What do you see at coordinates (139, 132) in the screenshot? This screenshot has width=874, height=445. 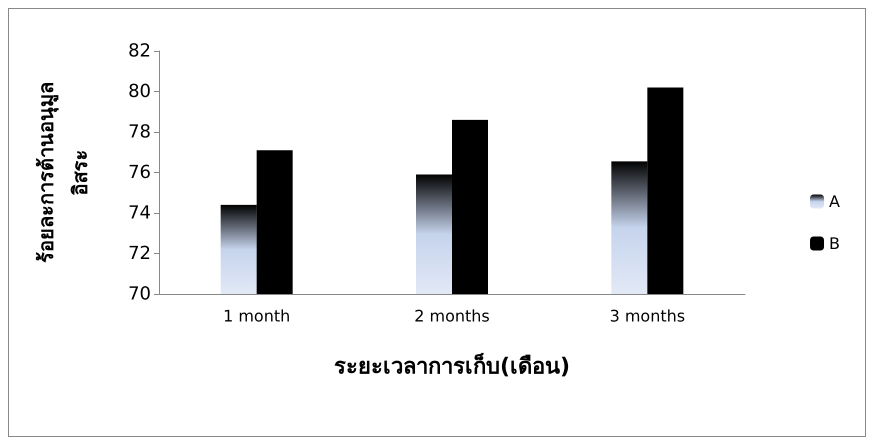 I see `y-tick-label: 78` at bounding box center [139, 132].